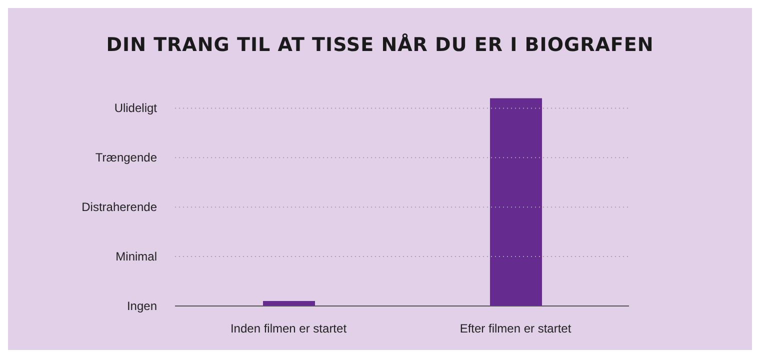  I want to click on text: Ingen, so click(141, 306).